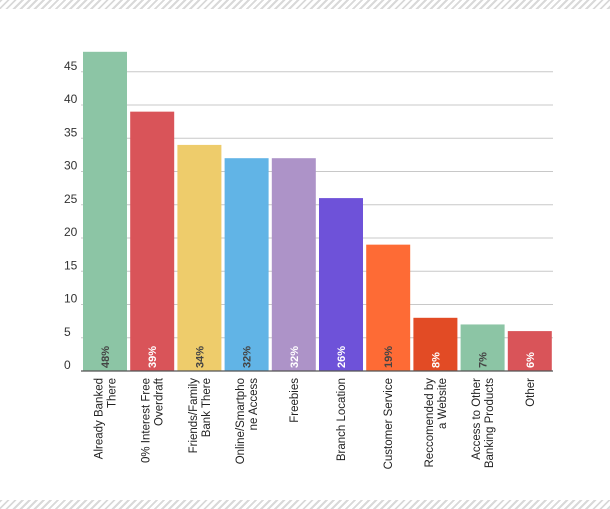 The width and height of the screenshot is (610, 509). What do you see at coordinates (71, 99) in the screenshot?
I see `y-tick-label: 40` at bounding box center [71, 99].